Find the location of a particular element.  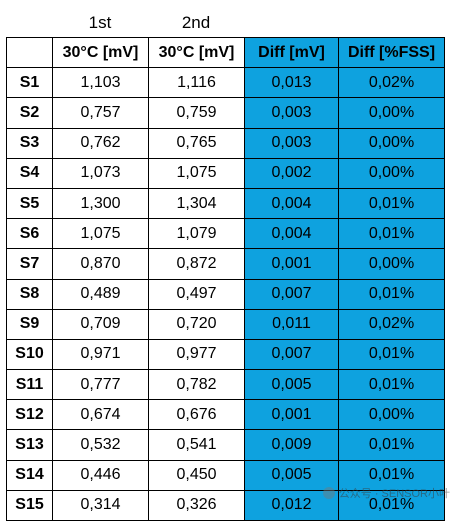

cell-first-reading: 0,532 is located at coordinates (100, 445).